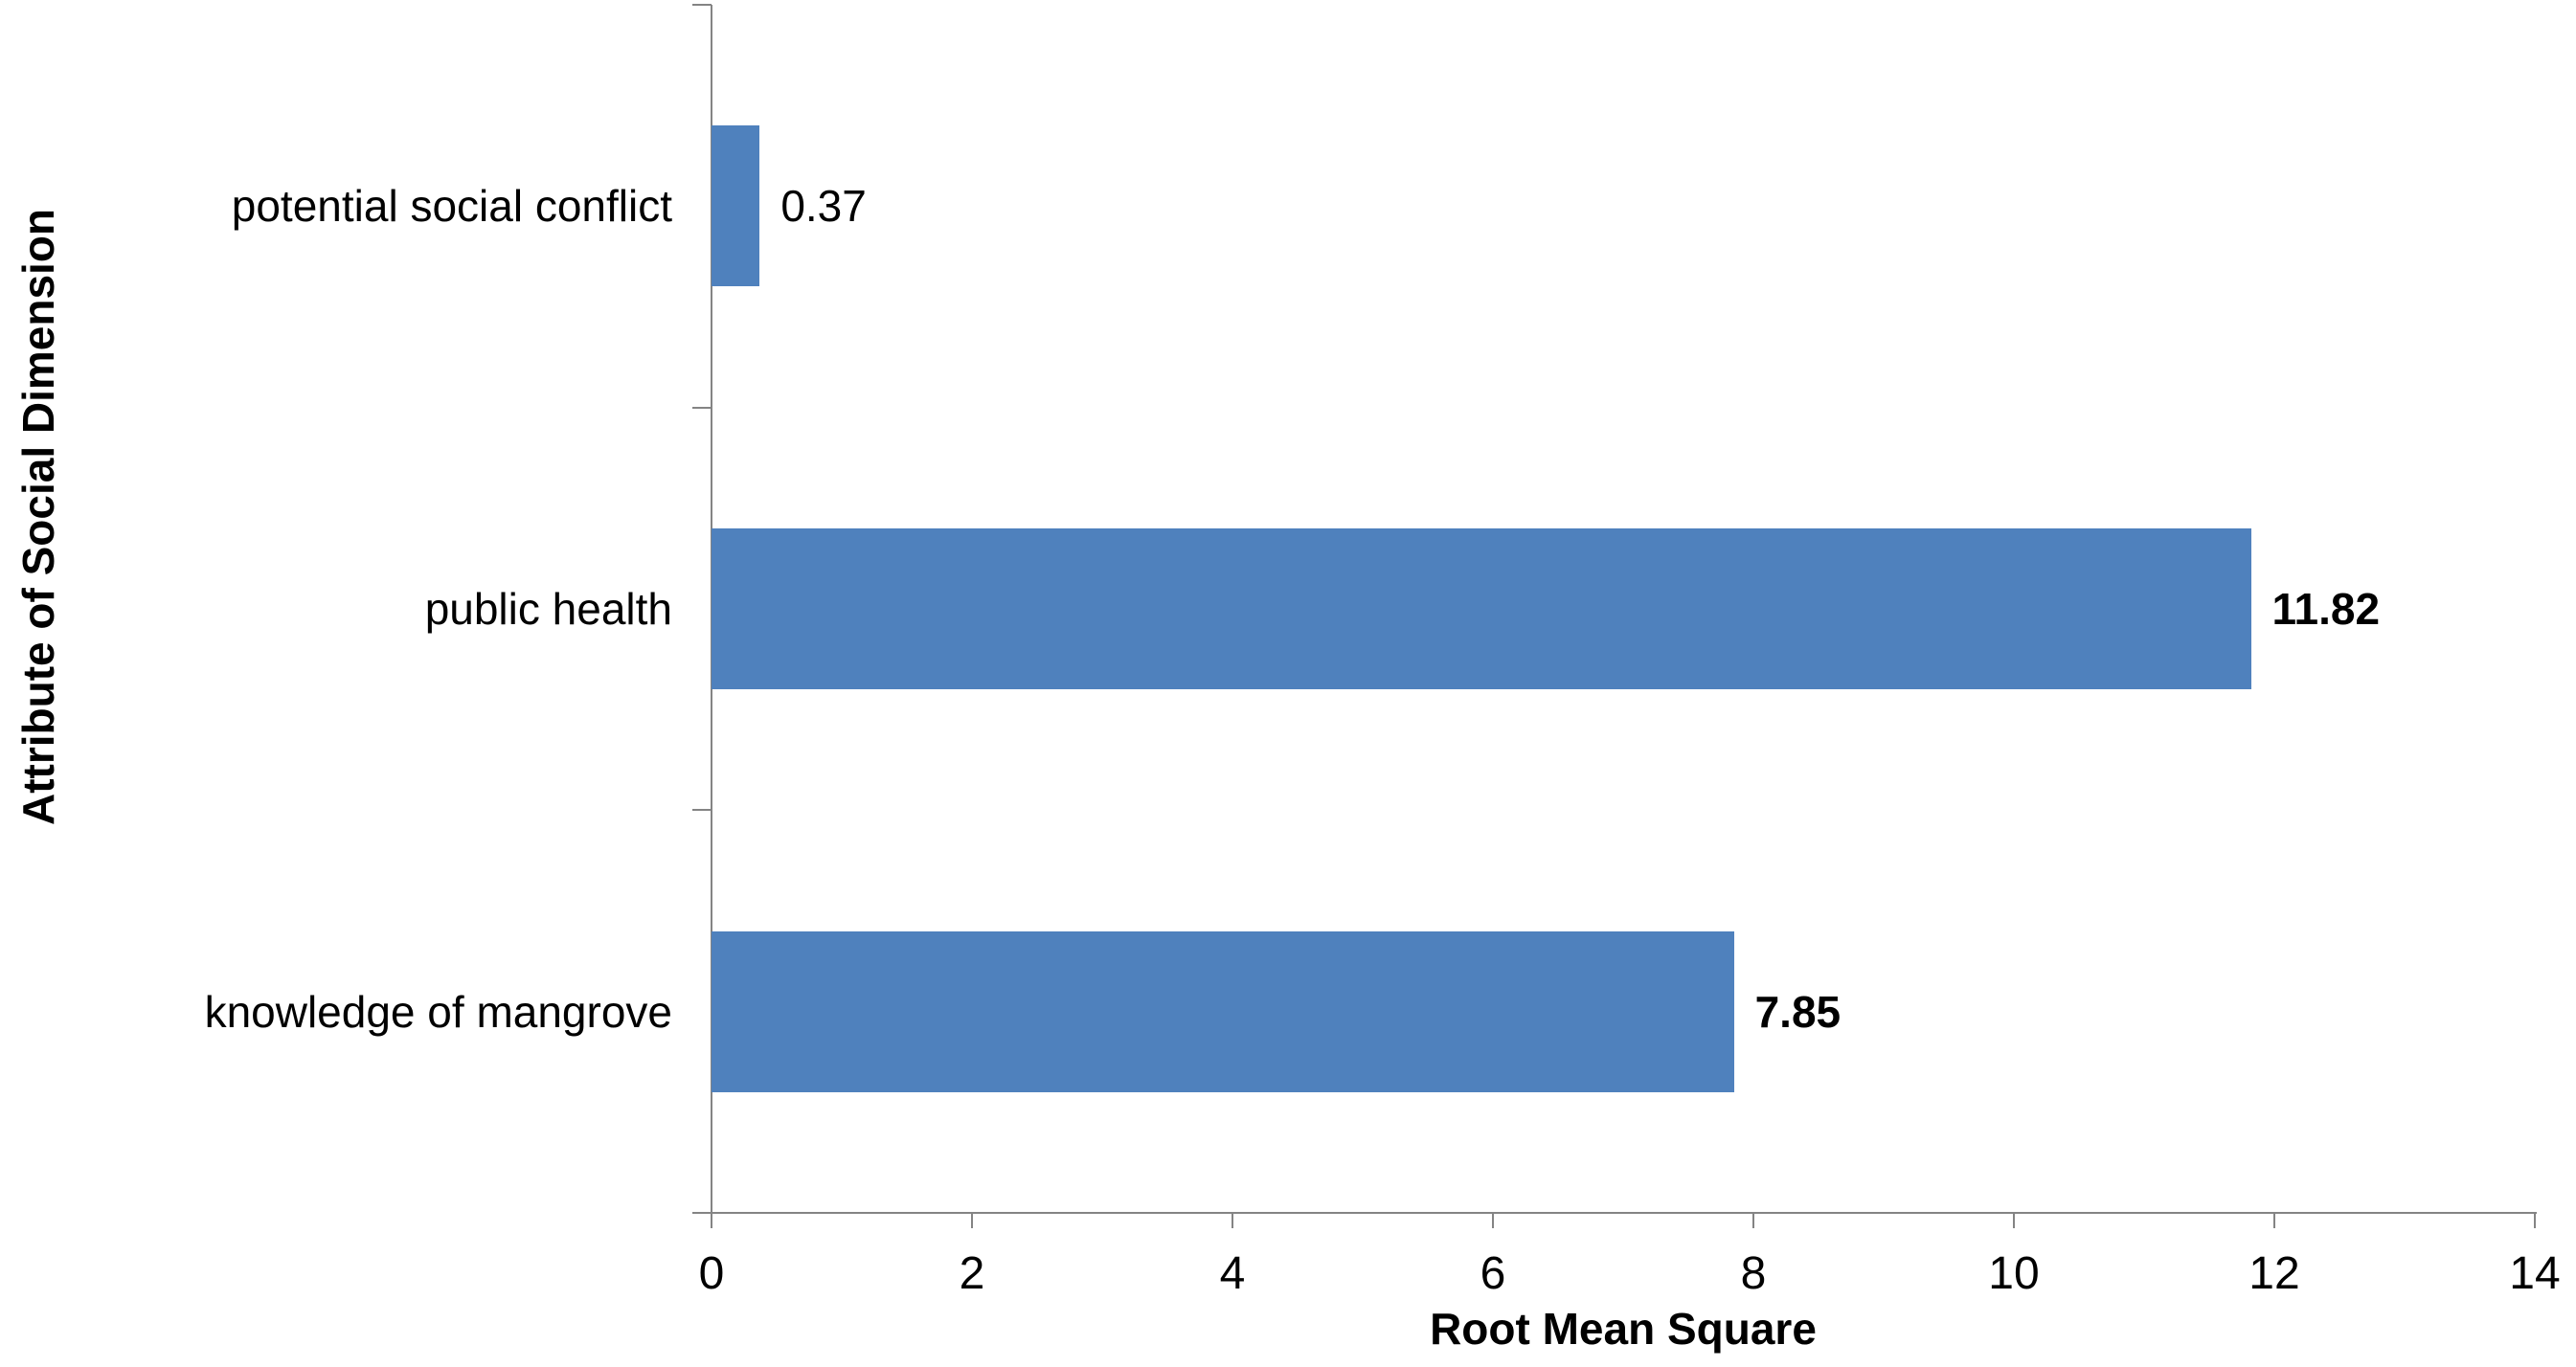 The width and height of the screenshot is (2576, 1367). What do you see at coordinates (2326, 609) in the screenshot?
I see `data-label: 11.82` at bounding box center [2326, 609].